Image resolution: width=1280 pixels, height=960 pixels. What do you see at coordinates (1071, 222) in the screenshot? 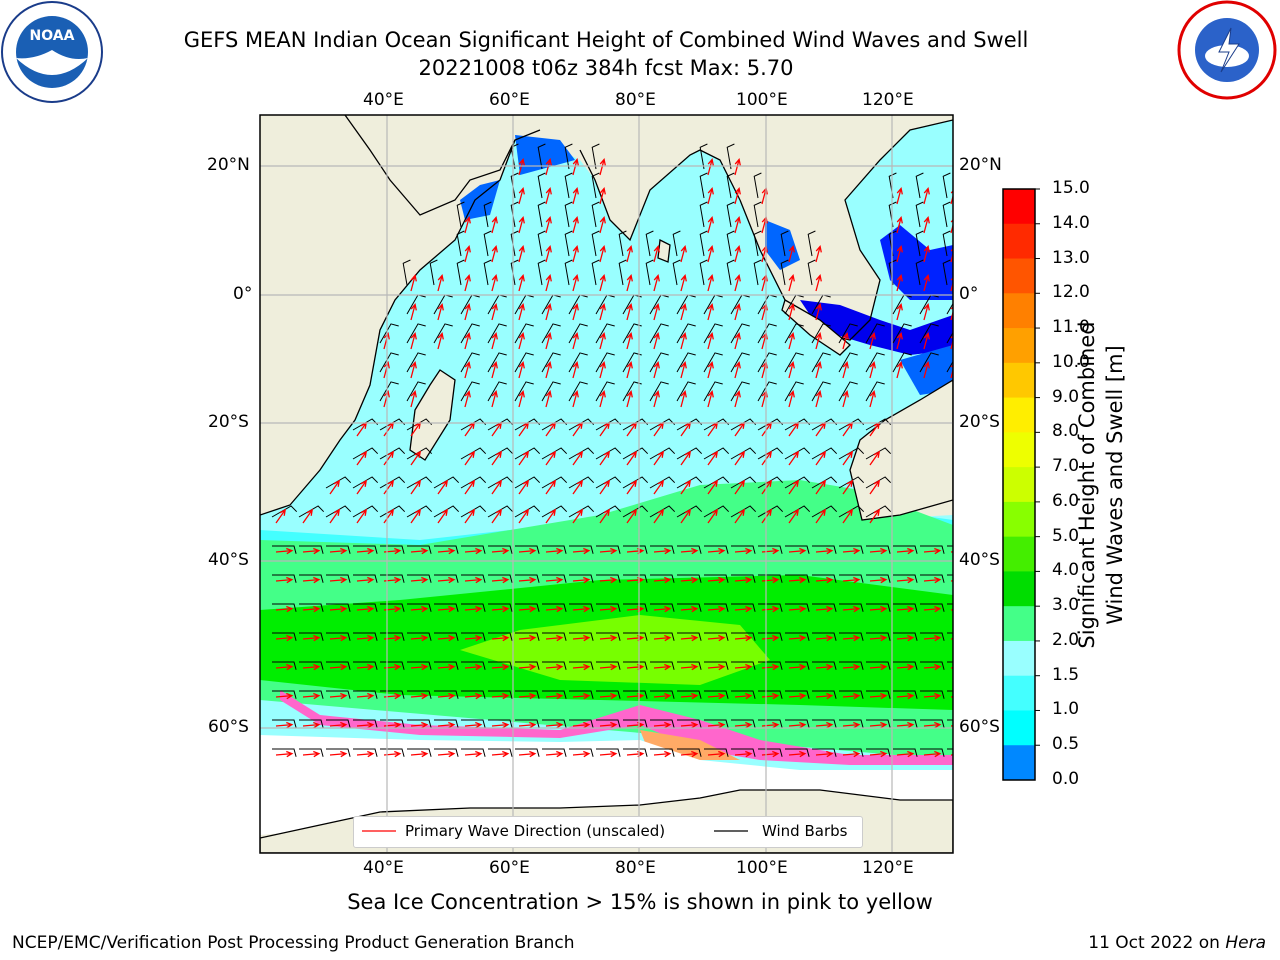
I see `colorbar-tick-label: 14.0` at bounding box center [1071, 222].